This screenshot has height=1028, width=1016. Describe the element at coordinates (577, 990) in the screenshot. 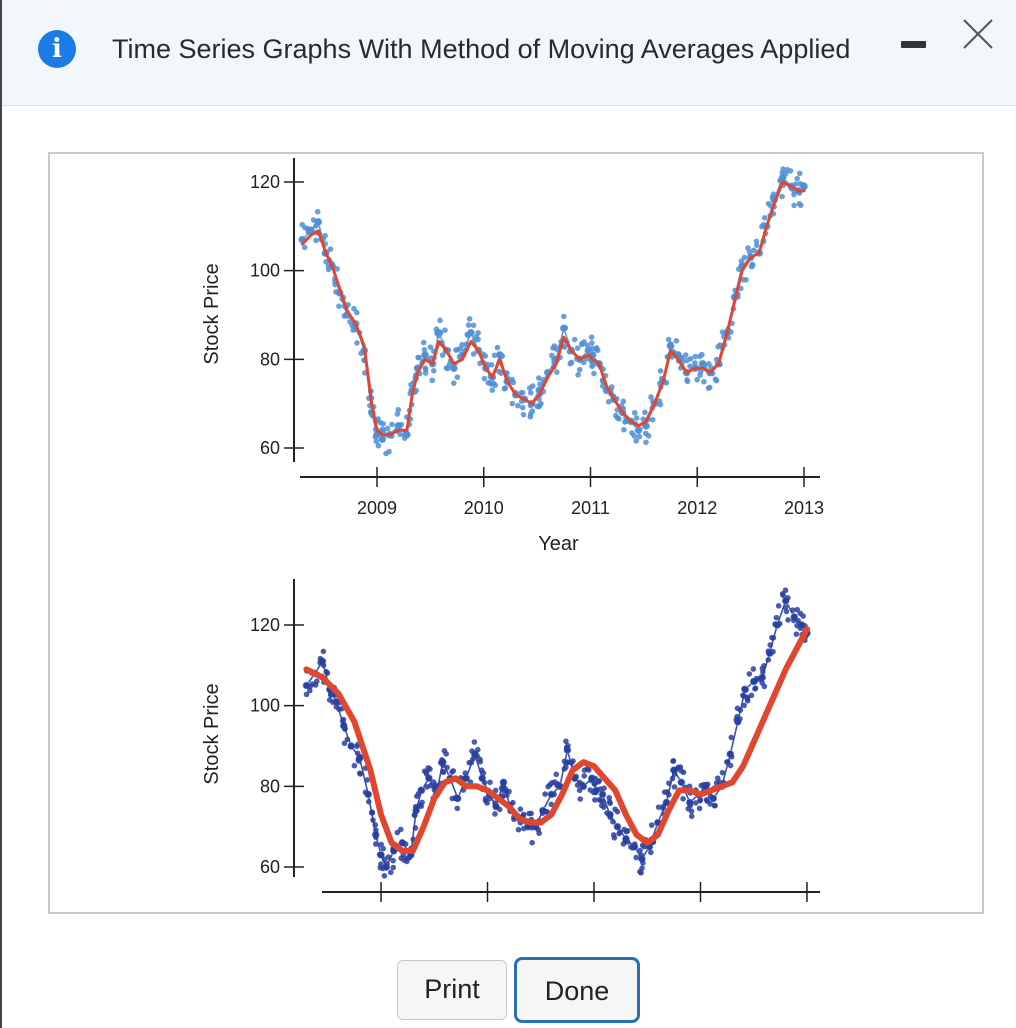

I see `done-button: Done` at that location.